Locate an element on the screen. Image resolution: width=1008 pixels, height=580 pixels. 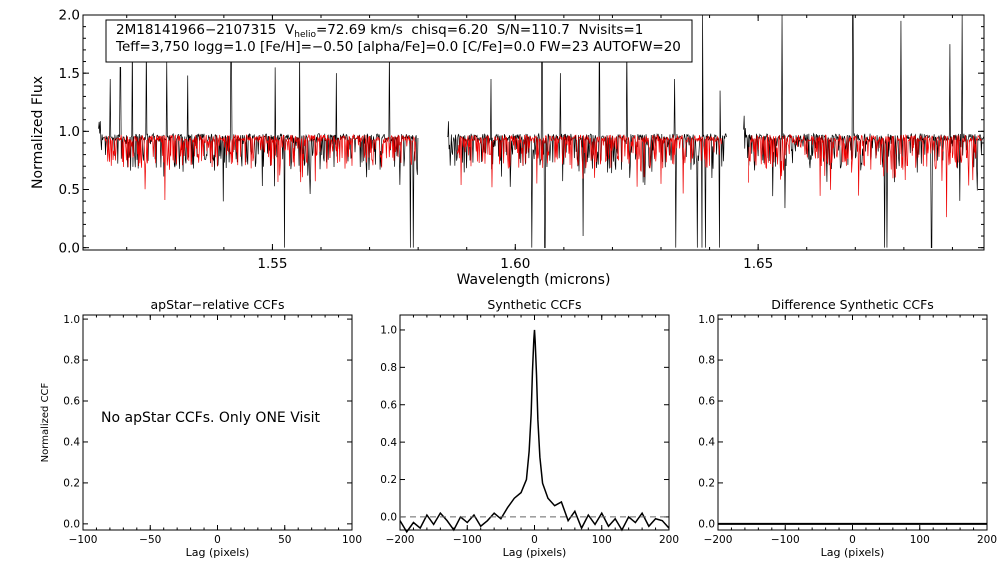
synthetic-ytick-label: 0.6 is located at coordinates (388, 405).